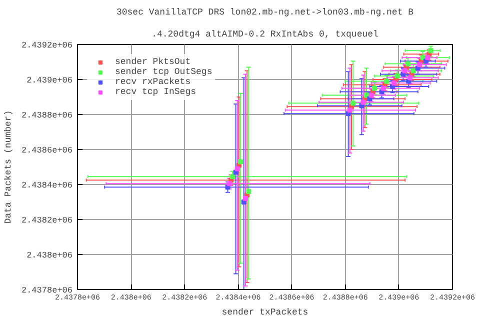  Describe the element at coordinates (47, 185) in the screenshot. I see `y-tick-label: 2.4384e+06` at that location.